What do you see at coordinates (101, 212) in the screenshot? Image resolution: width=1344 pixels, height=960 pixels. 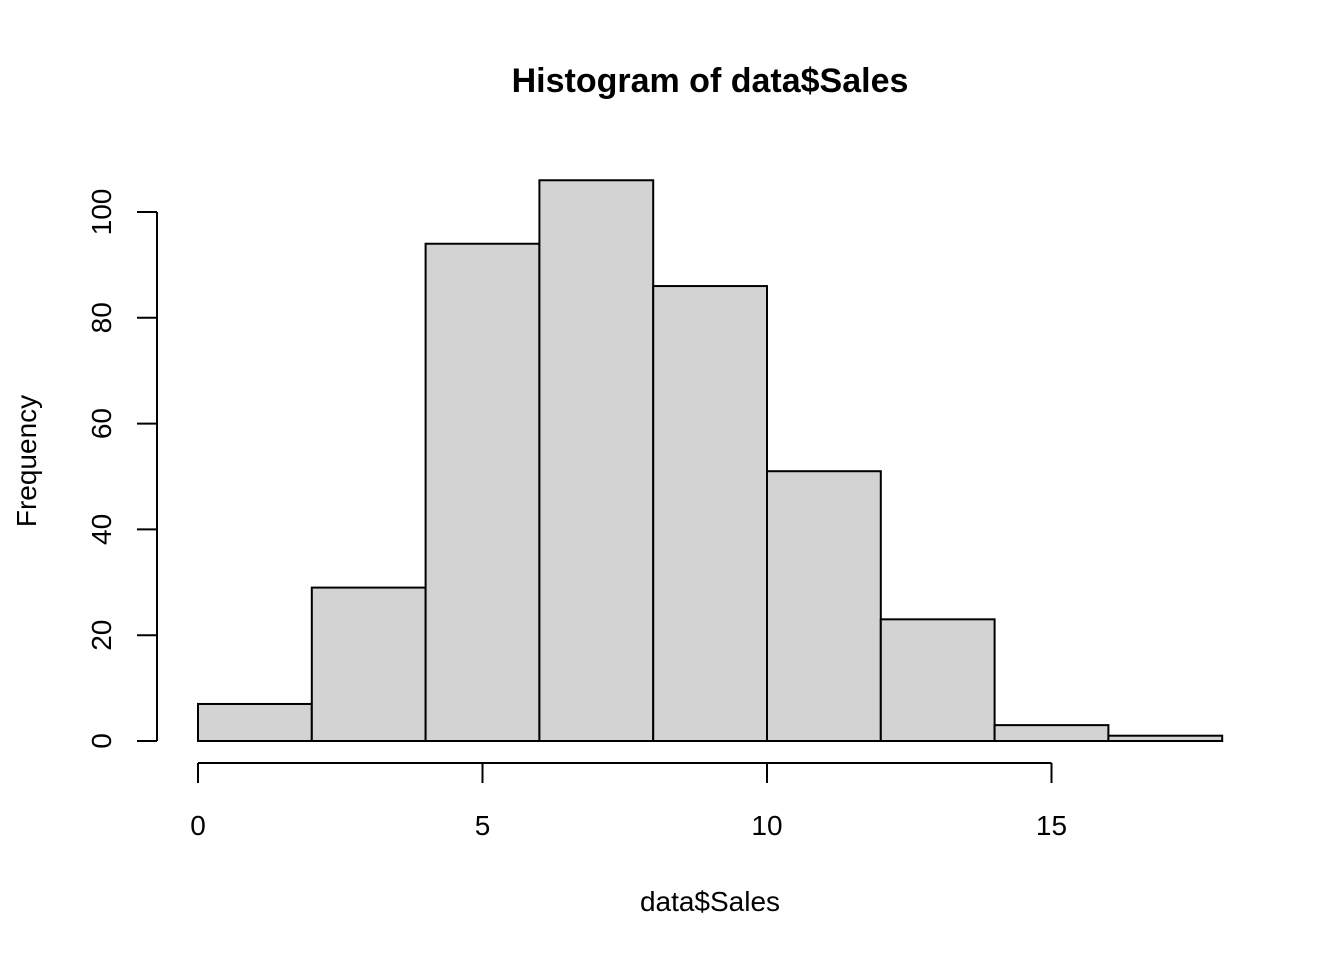 I see `y-tick-label: 100` at bounding box center [101, 212].